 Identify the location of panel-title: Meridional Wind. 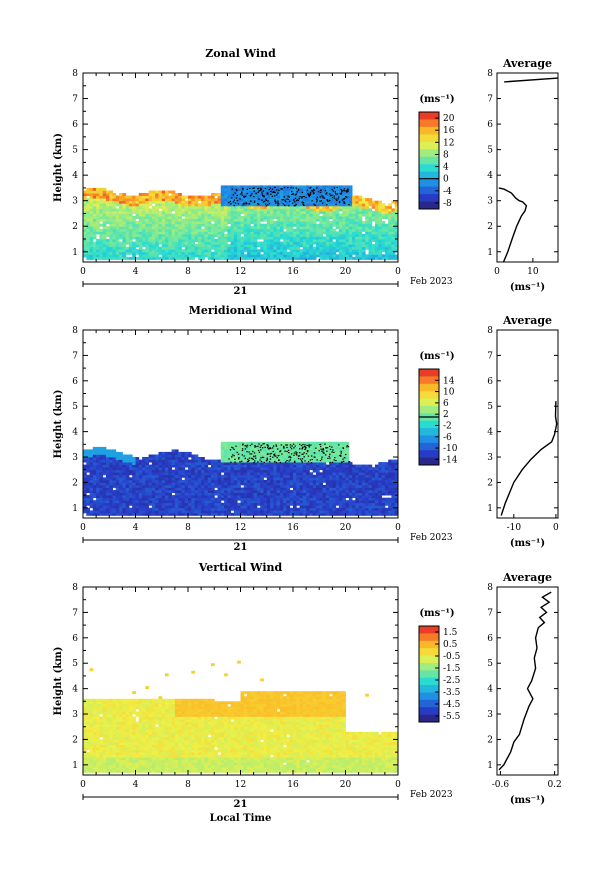
(241, 310).